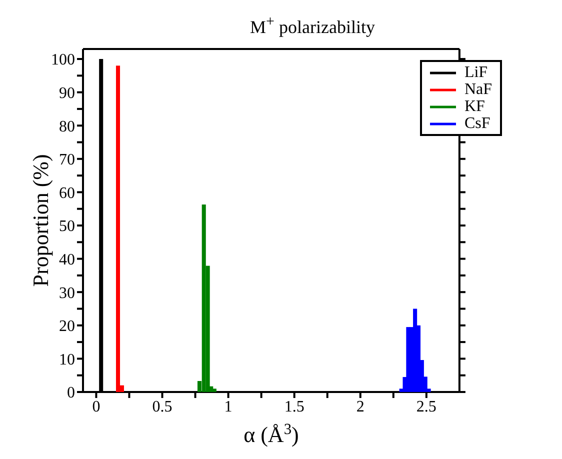 Image resolution: width=562 pixels, height=459 pixels. I want to click on y-tick-label: 80, so click(67, 127).